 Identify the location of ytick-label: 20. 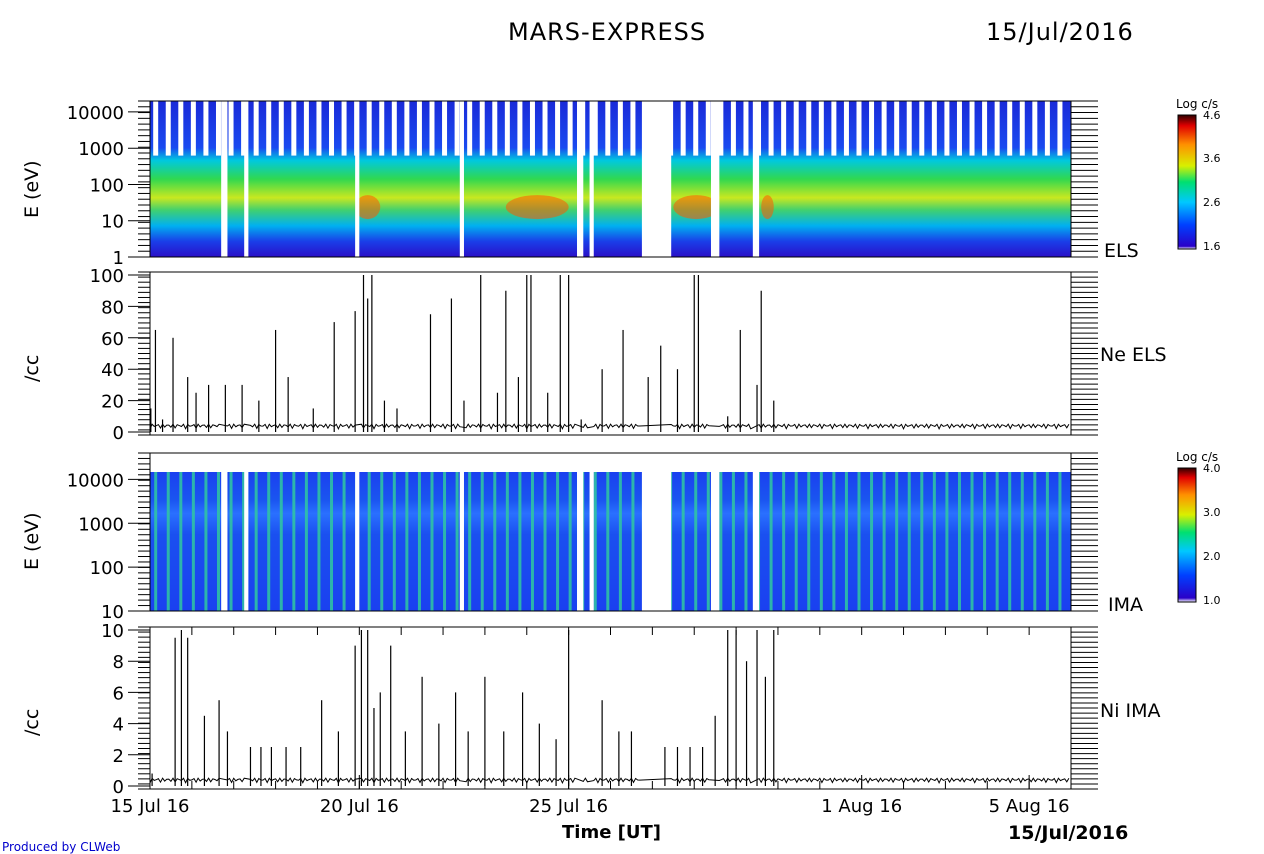
(112, 402).